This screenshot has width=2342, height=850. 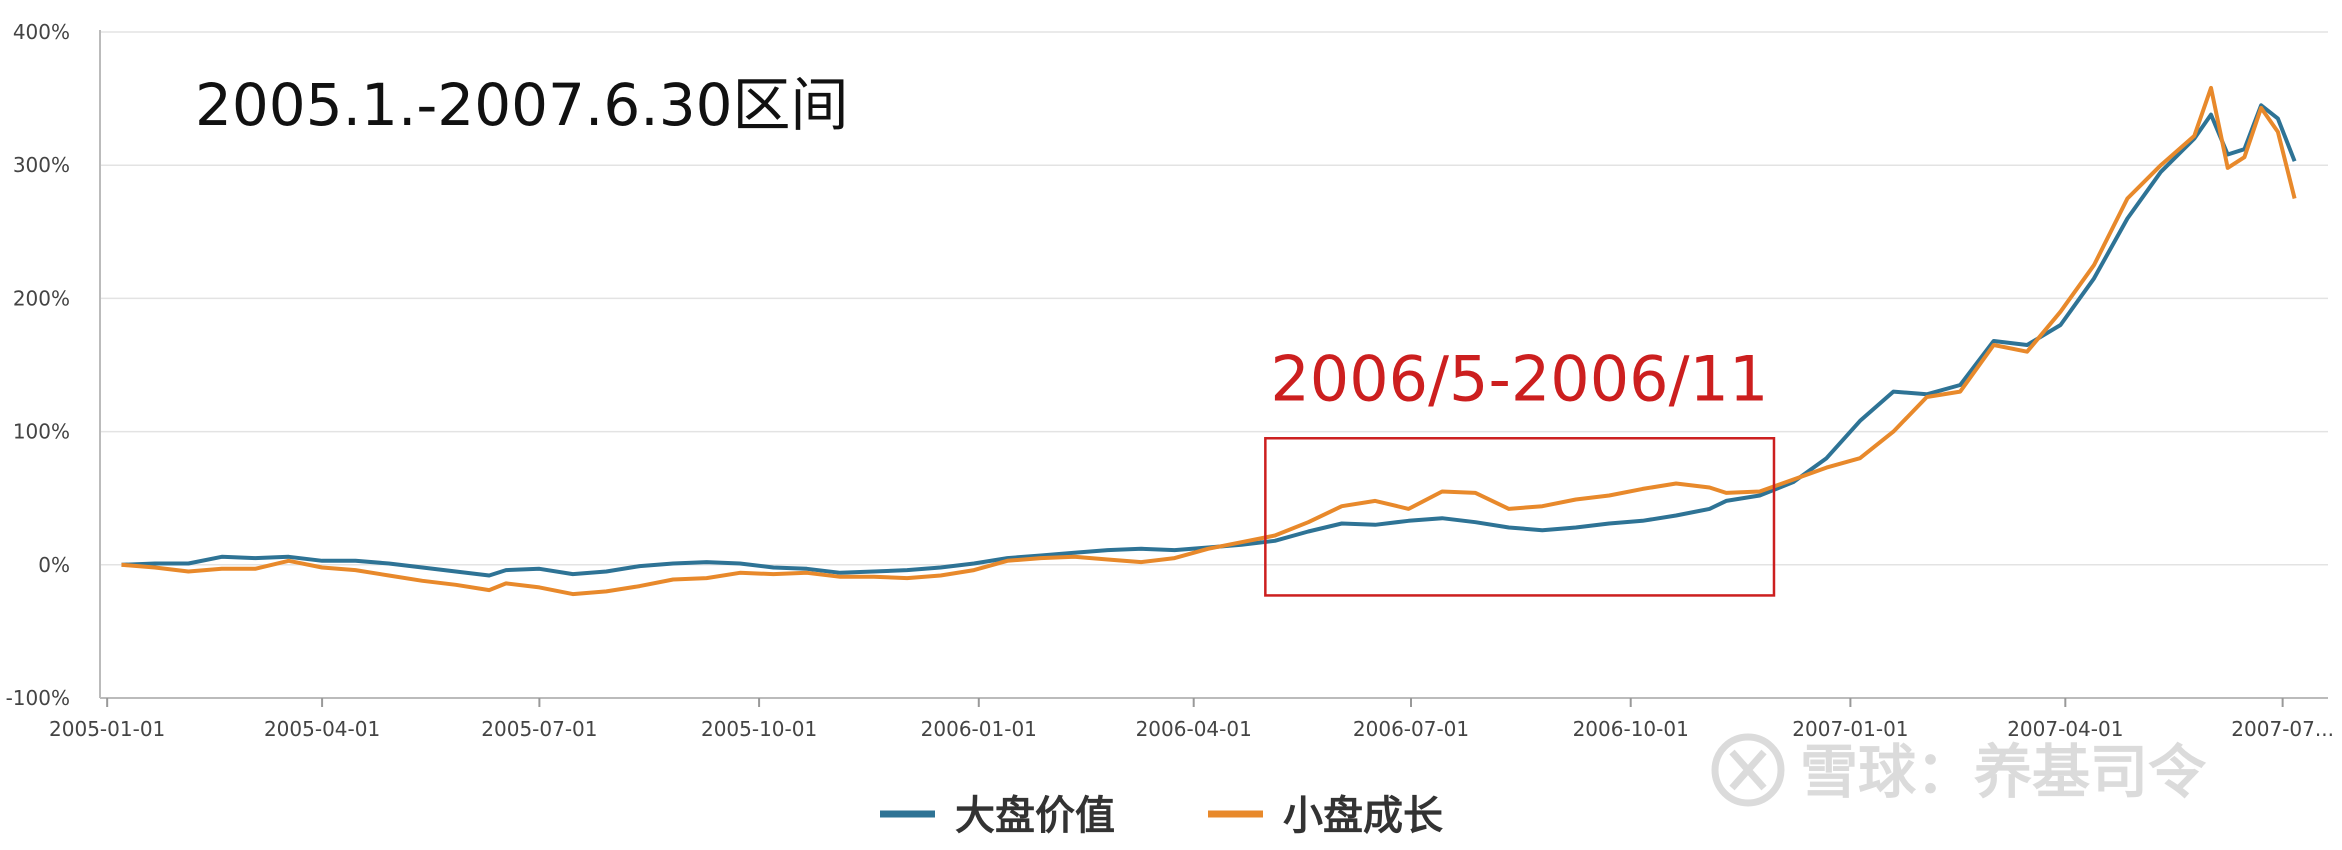 I want to click on watermark: 雪球：养基司令, so click(x=1959, y=770).